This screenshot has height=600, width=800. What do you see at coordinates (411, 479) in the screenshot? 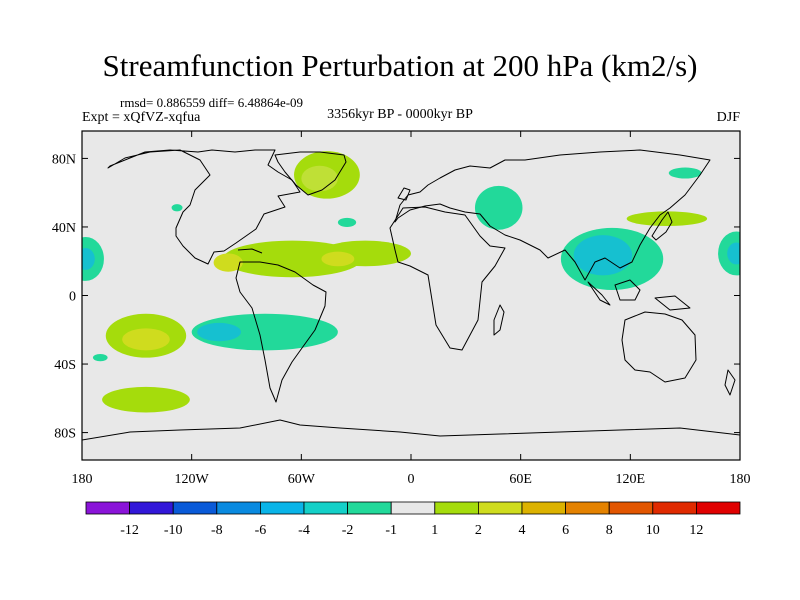
I see `lon-tick-label: 0` at bounding box center [411, 479].